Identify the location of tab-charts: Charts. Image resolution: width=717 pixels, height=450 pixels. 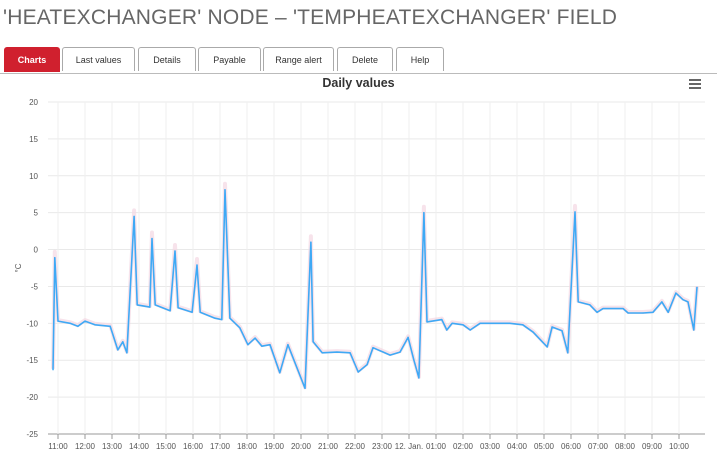
(32, 59).